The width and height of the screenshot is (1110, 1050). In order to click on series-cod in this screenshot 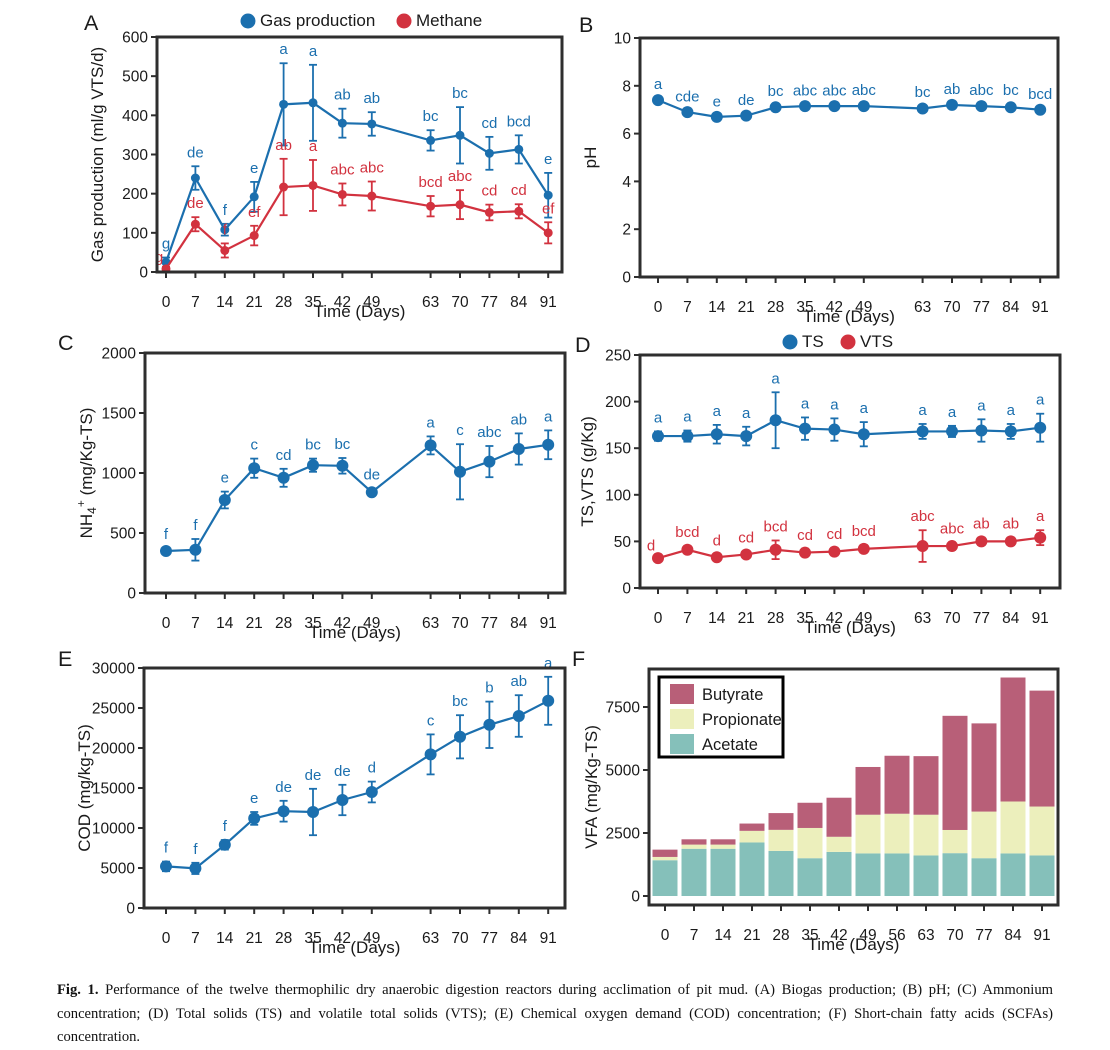, I will do `click(357, 775)`.